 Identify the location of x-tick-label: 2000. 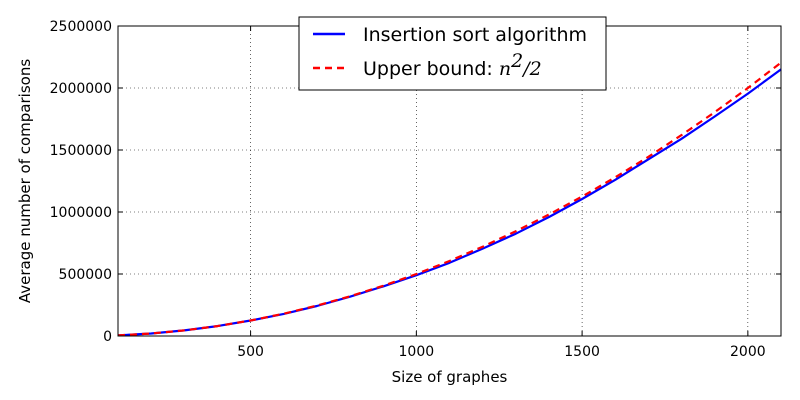
(748, 352).